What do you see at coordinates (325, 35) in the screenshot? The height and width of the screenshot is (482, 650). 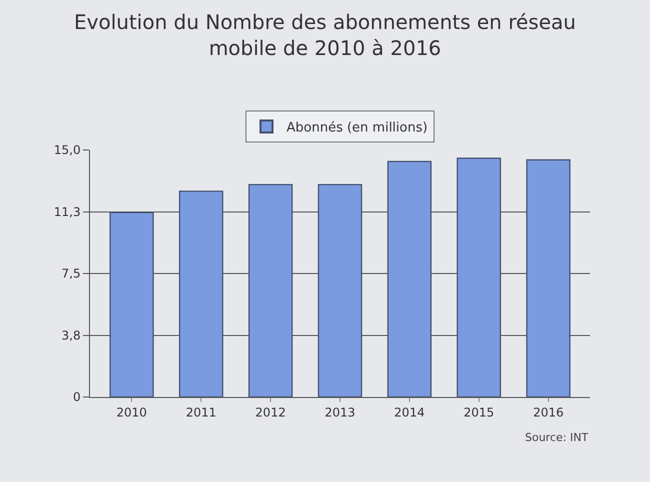 I see `chart-title: Evolution du Nombre des abonnements en réseau mobile de 2010 à 2016` at bounding box center [325, 35].